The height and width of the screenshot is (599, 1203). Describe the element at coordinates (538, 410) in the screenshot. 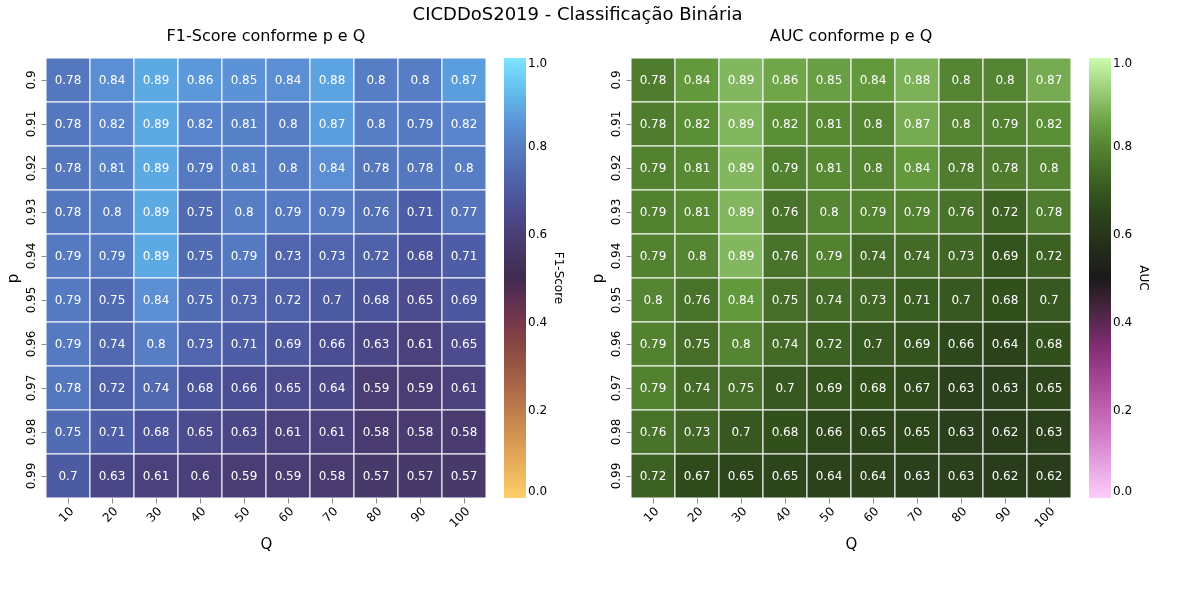

I see `color-bar-label: 0.2` at that location.